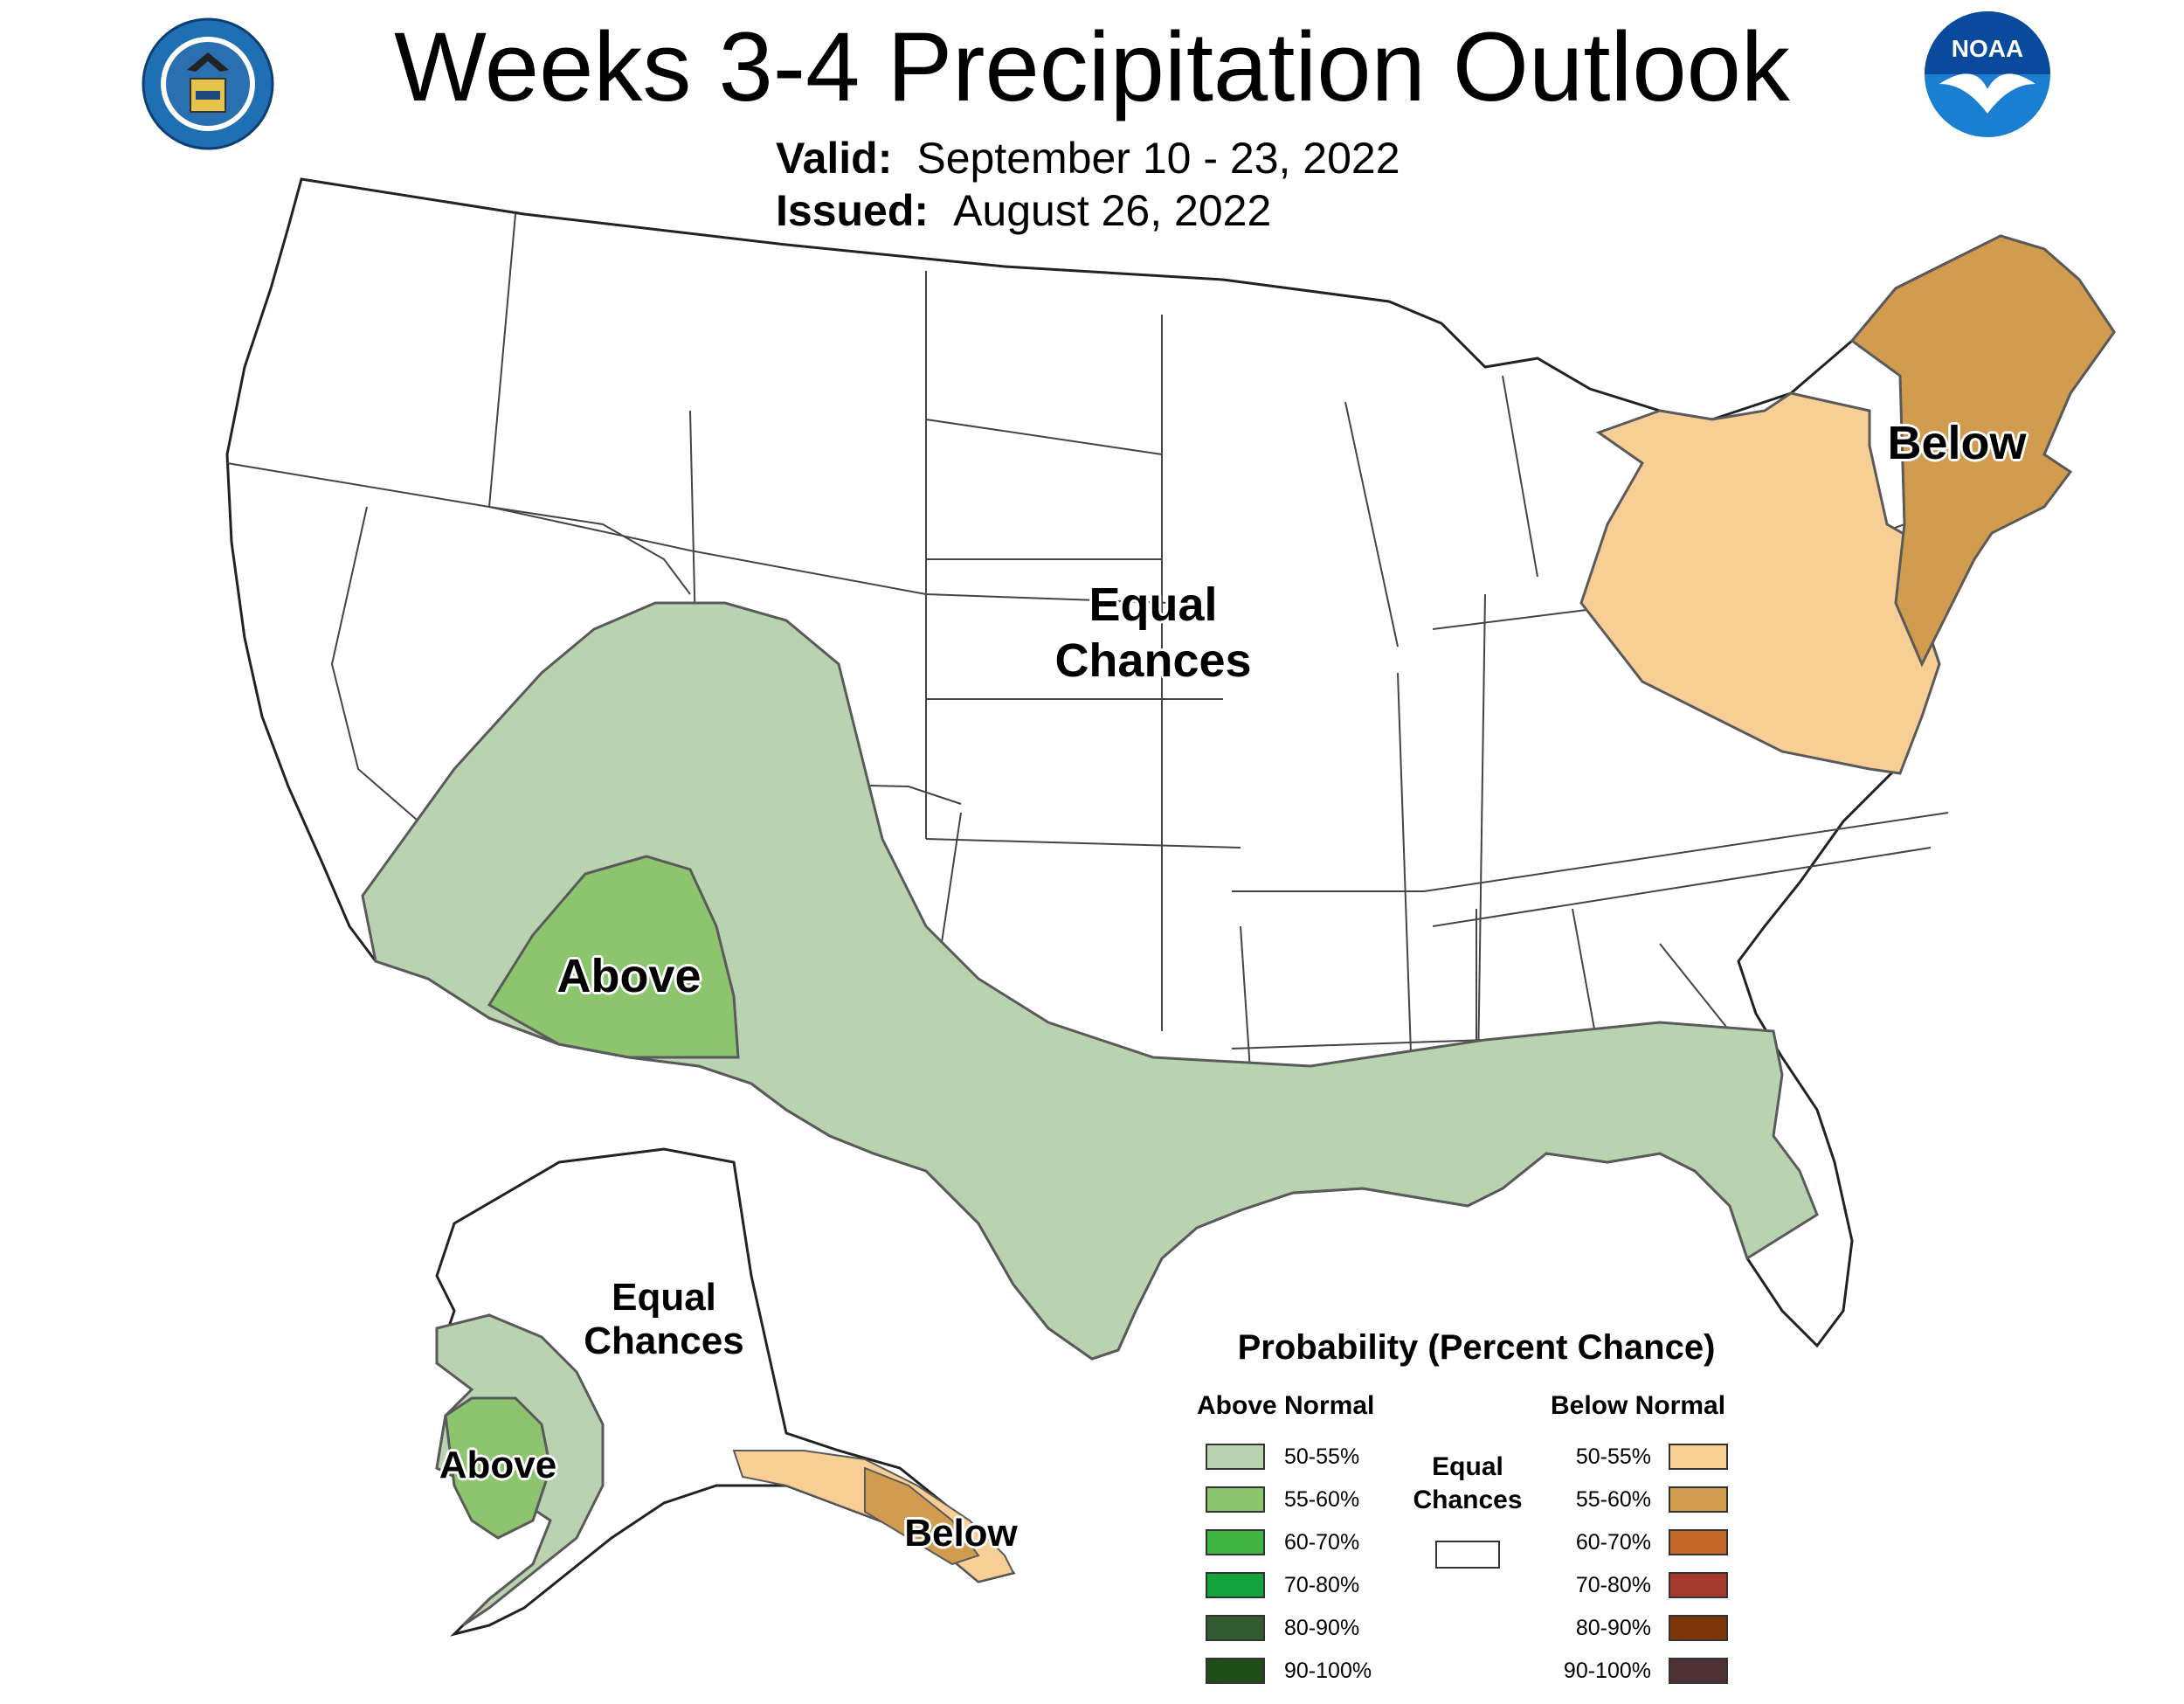 This screenshot has height=1704, width=2184. What do you see at coordinates (1112, 210) in the screenshot?
I see `issued-value: August 26, 2022` at bounding box center [1112, 210].